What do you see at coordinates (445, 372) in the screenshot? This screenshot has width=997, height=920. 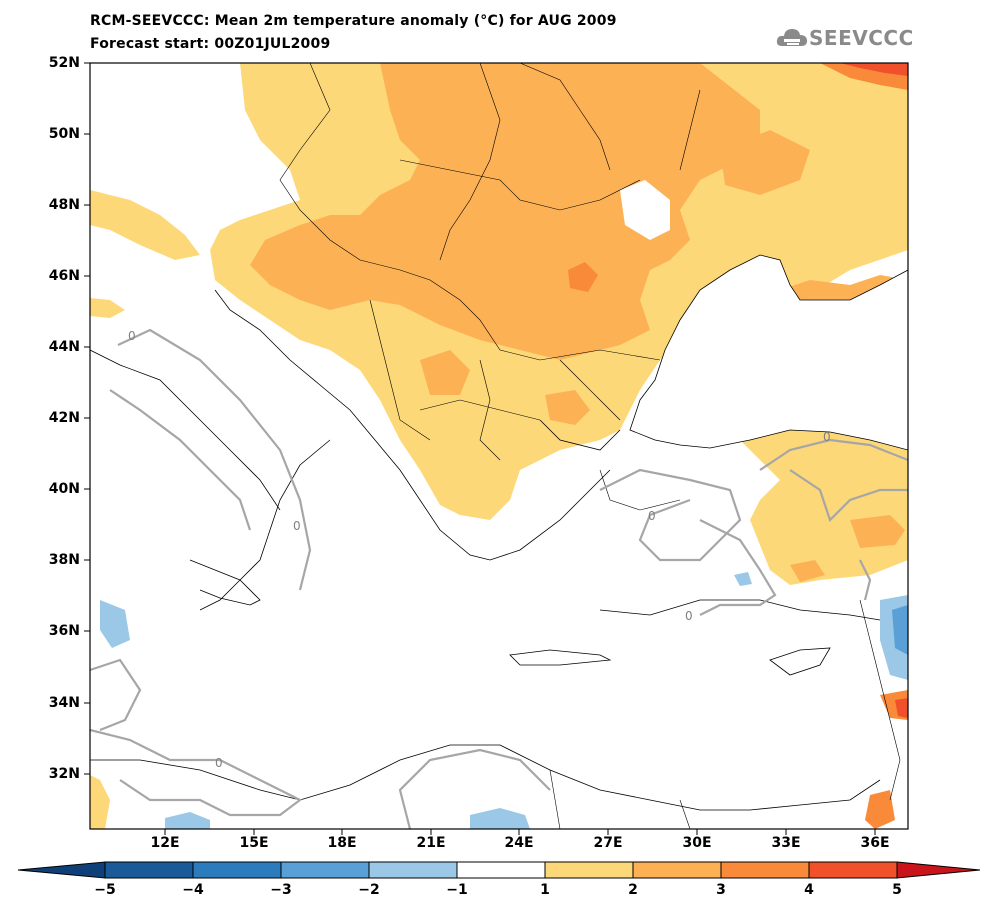 I see `strong-anomaly-south` at bounding box center [445, 372].